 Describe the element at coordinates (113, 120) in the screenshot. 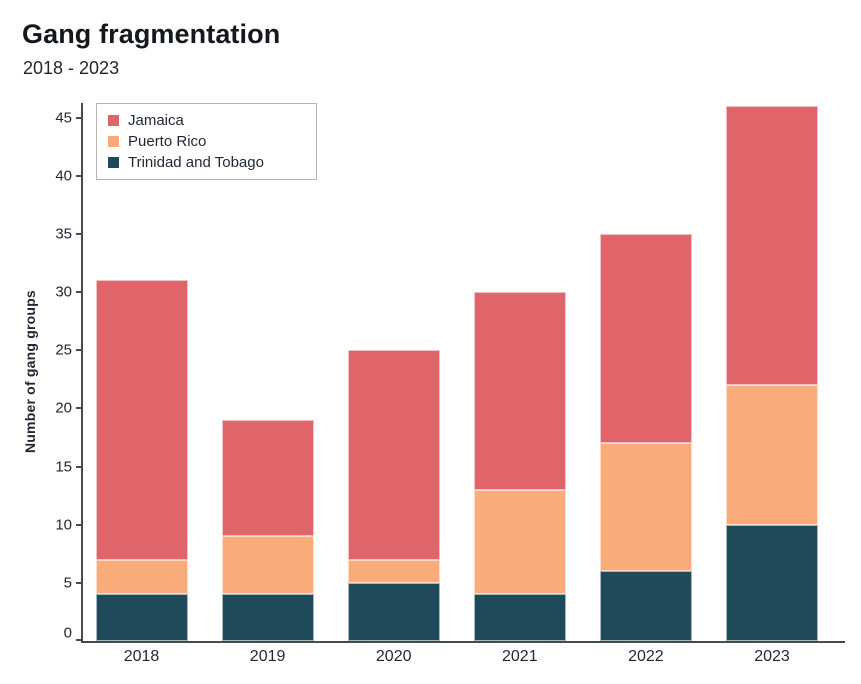

I see `legend-swatch-jamaica` at that location.